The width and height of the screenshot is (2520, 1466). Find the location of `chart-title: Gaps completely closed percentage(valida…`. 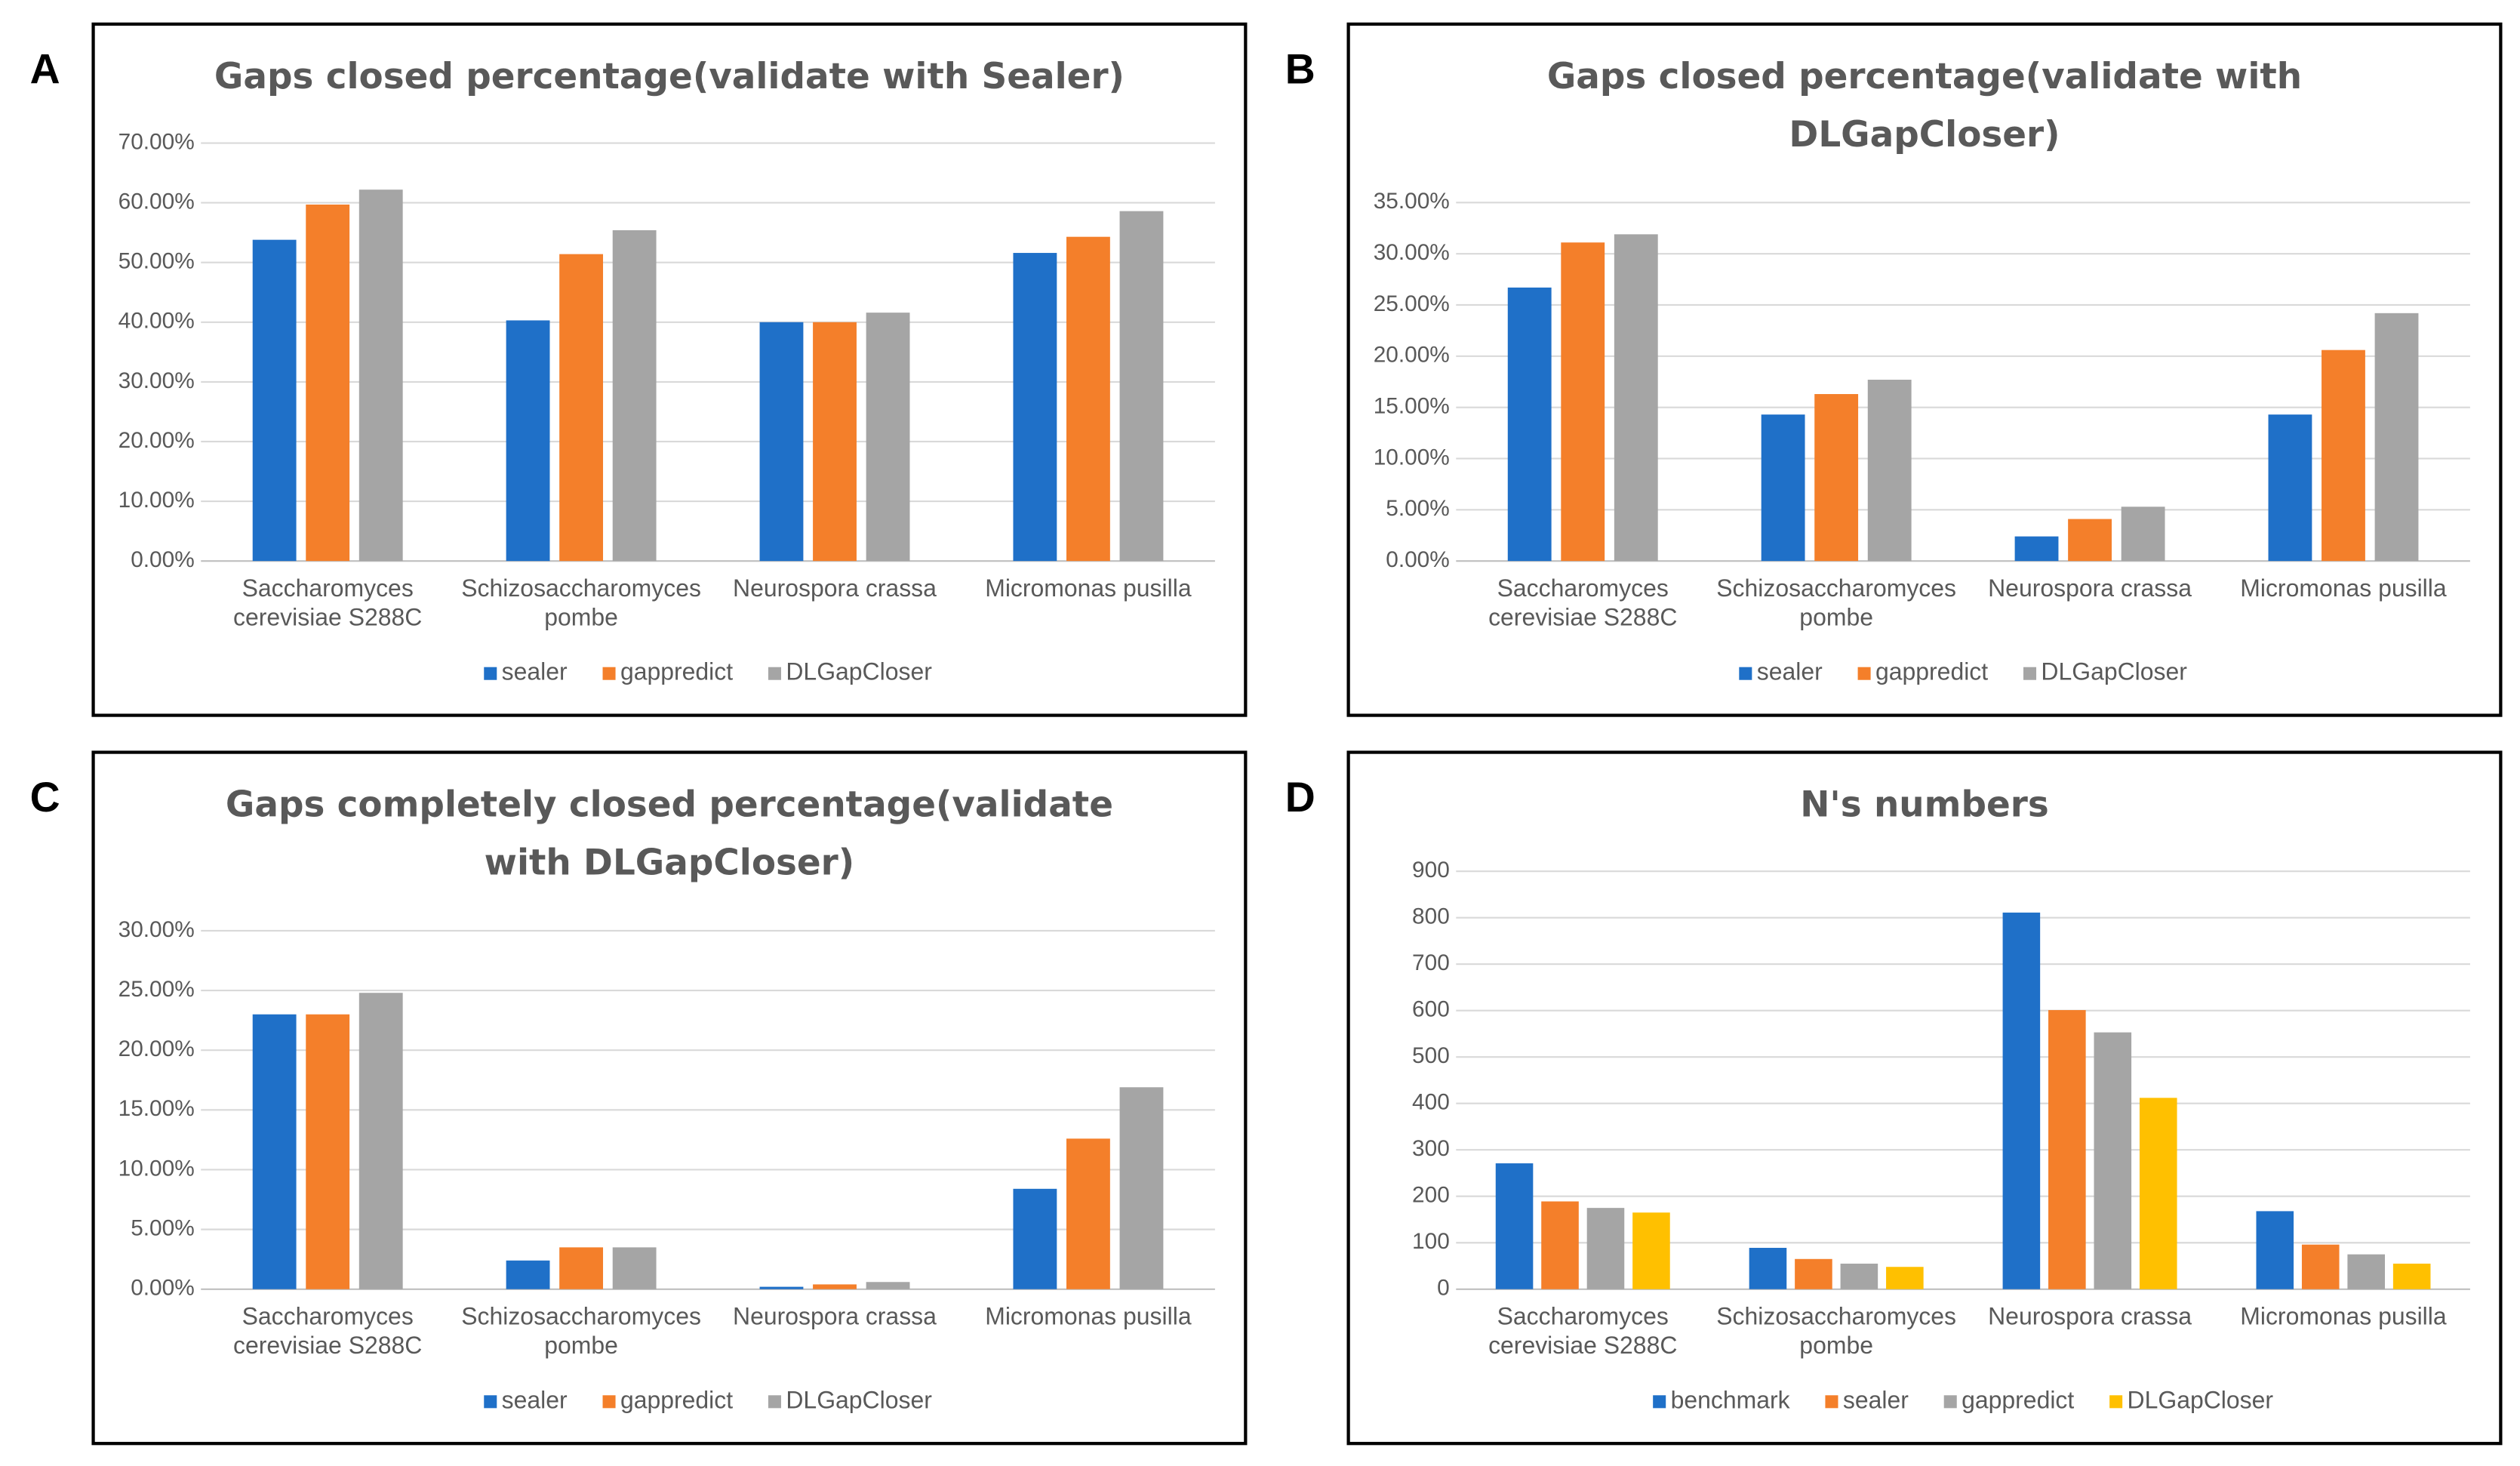

chart-title: Gaps completely closed percentage(valida… is located at coordinates (669, 836).